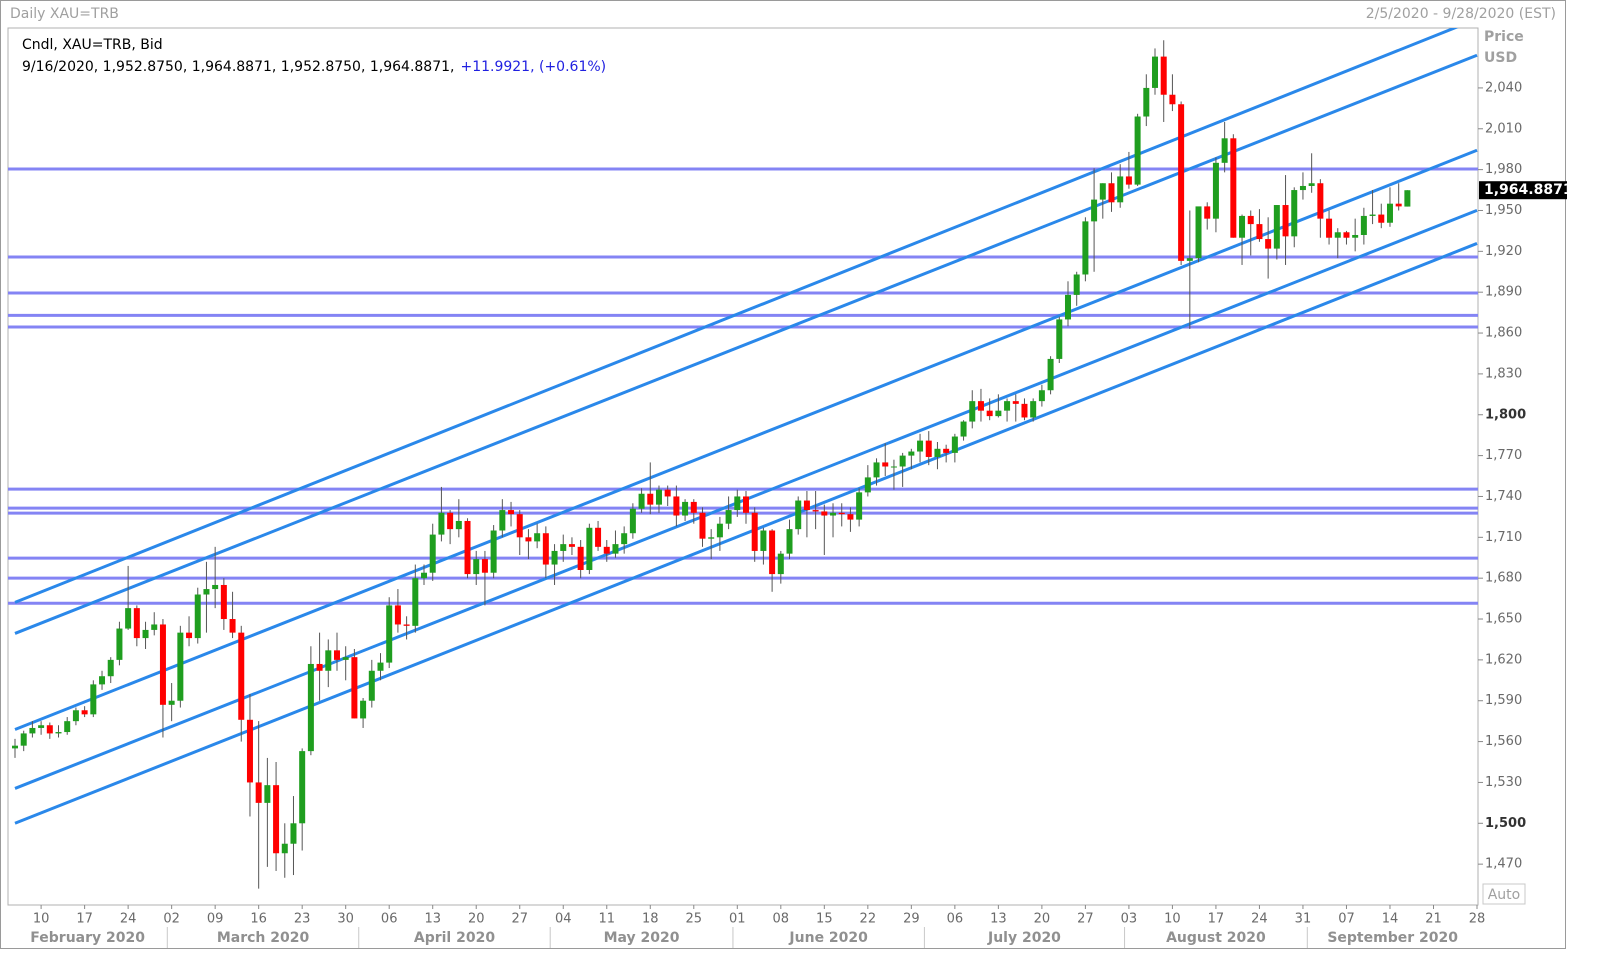 Image resolution: width=1600 pixels, height=970 pixels. What do you see at coordinates (1390, 919) in the screenshot?
I see `x-tick-label: 14` at bounding box center [1390, 919].